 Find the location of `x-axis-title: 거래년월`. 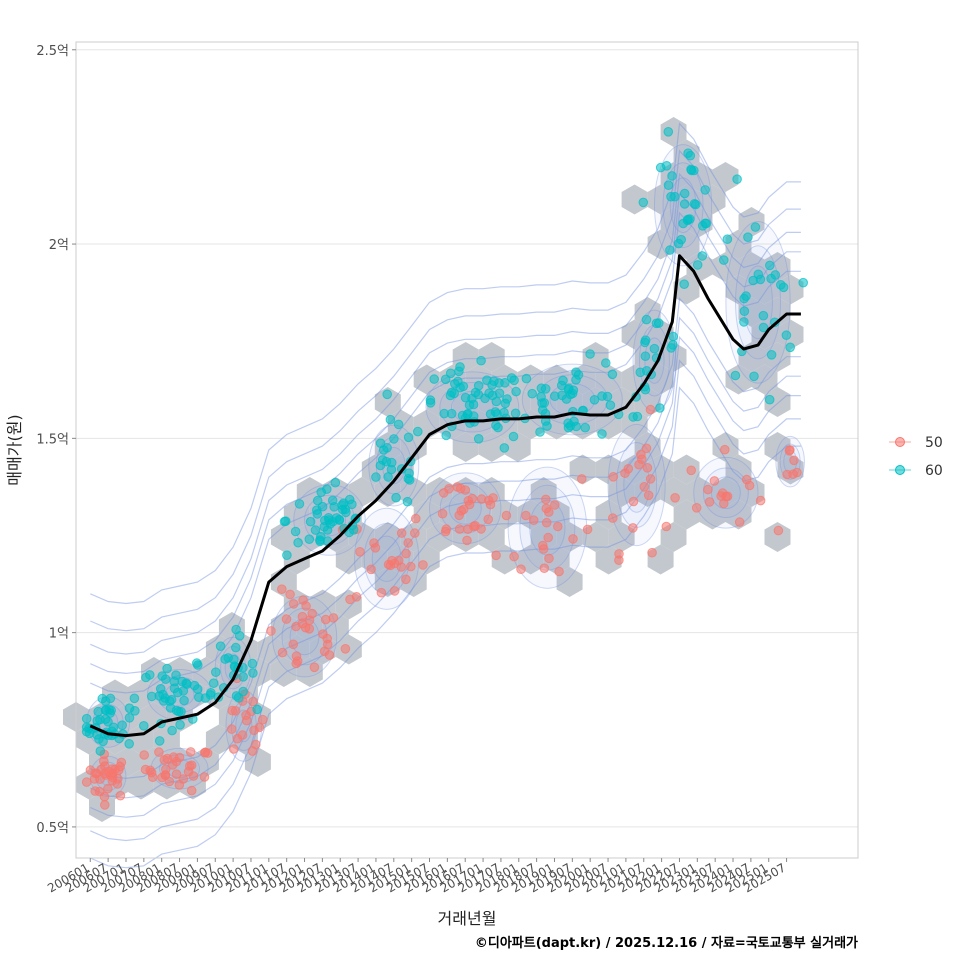

x-axis-title: 거래년월 is located at coordinates (467, 918).